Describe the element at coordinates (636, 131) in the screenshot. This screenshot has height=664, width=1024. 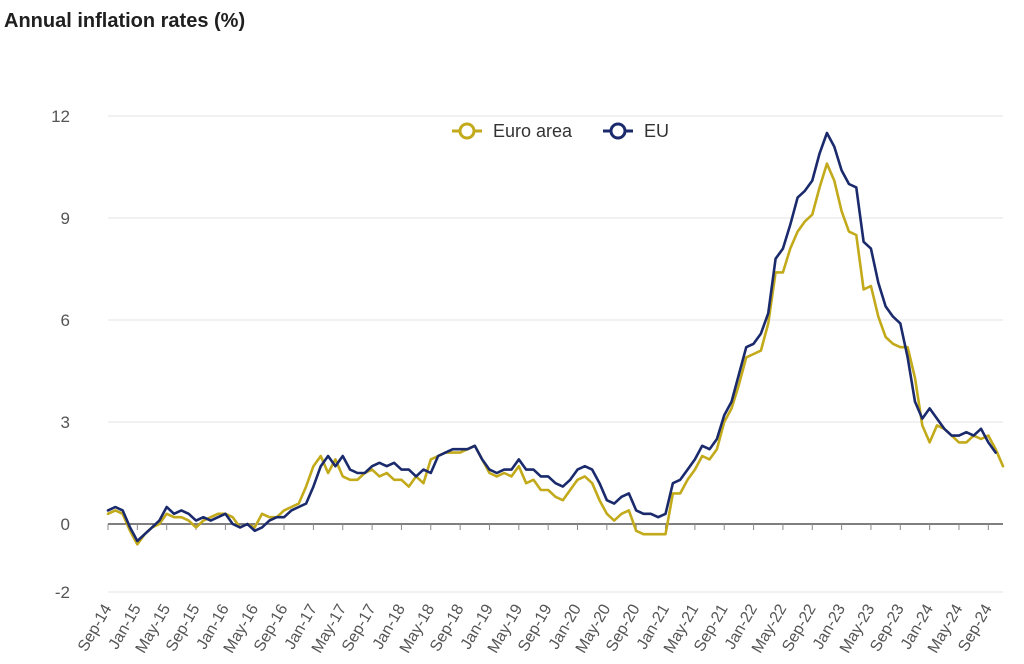
I see `legend-item-eu: EU` at that location.